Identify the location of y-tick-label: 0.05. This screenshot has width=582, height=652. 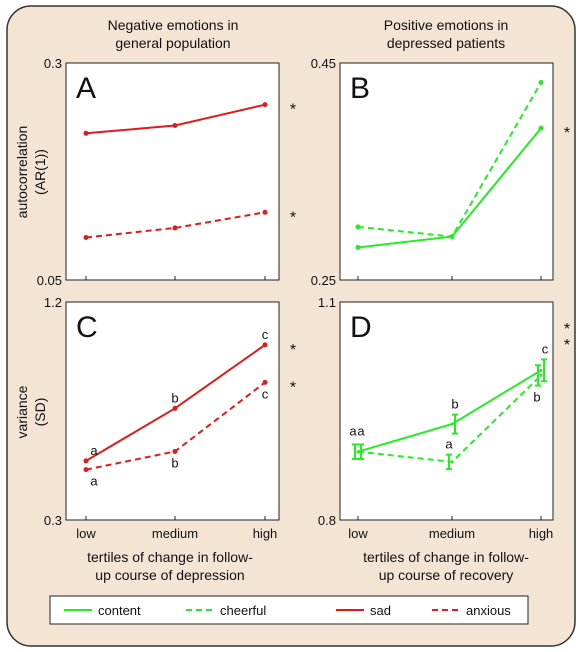
(49, 280).